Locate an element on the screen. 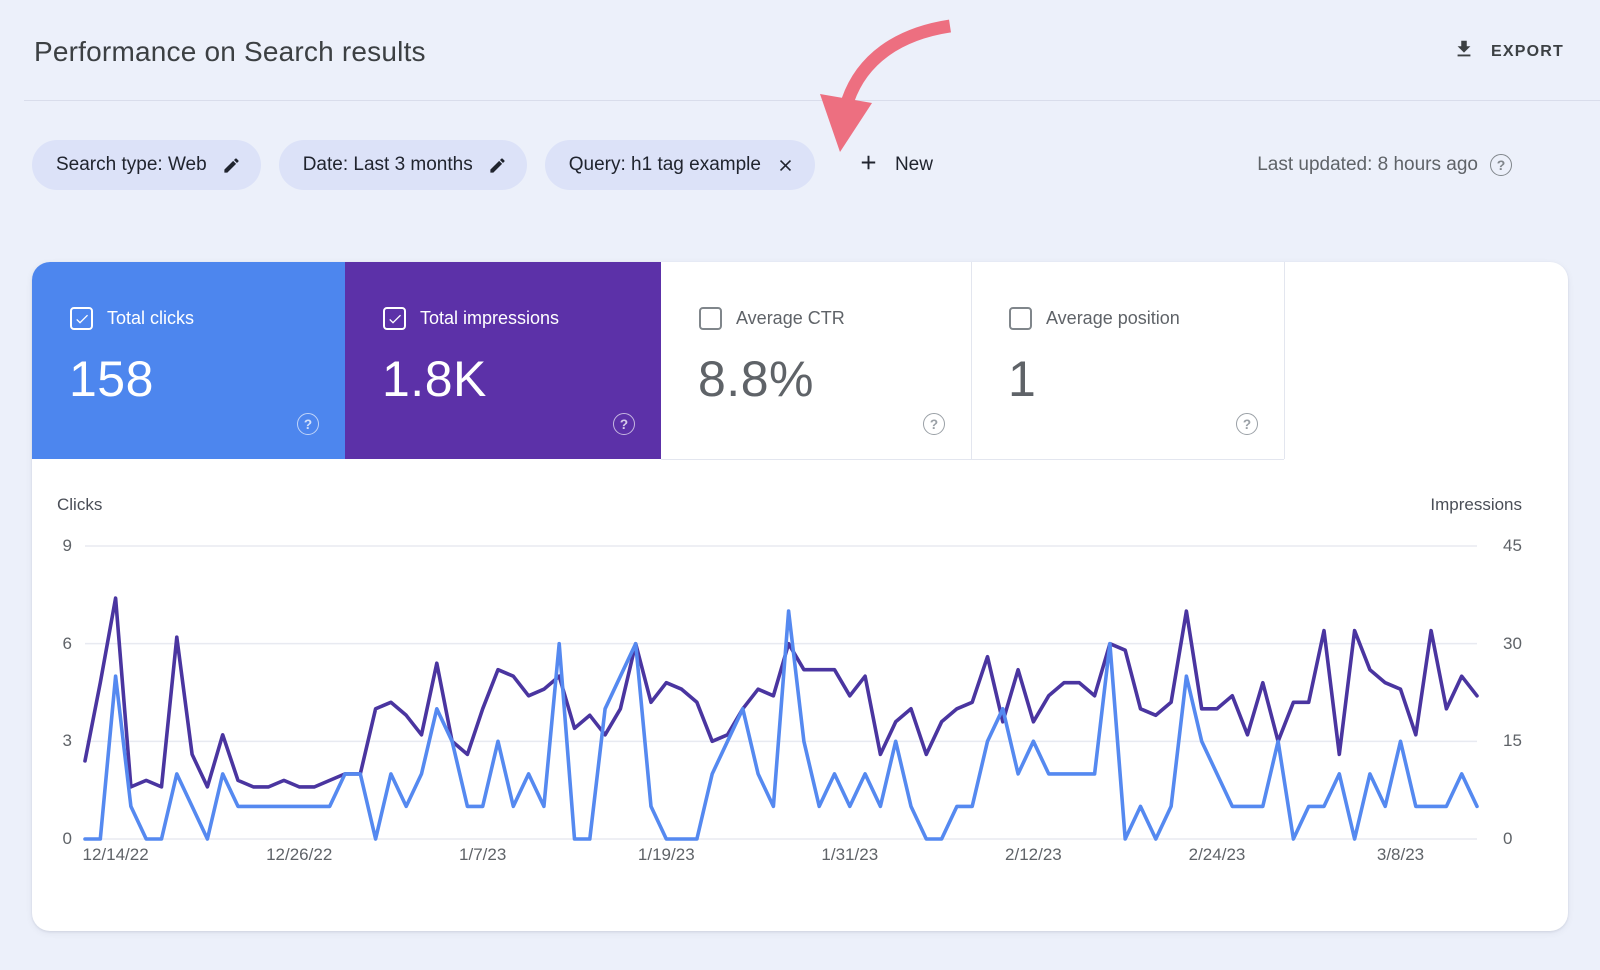 The height and width of the screenshot is (970, 1600). average-position-value: 1 is located at coordinates (1022, 379).